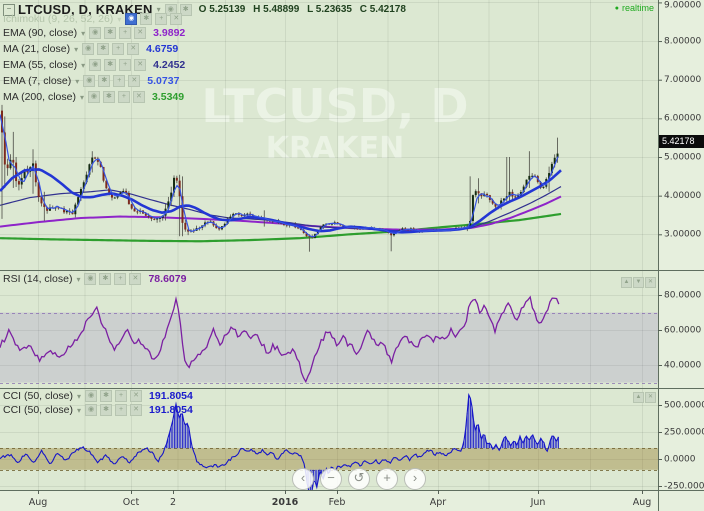  I want to click on indicator-row-ema55: EMA (55, close) ▾ ◉ ✱ + ✕ 4.2452, so click(94, 65).